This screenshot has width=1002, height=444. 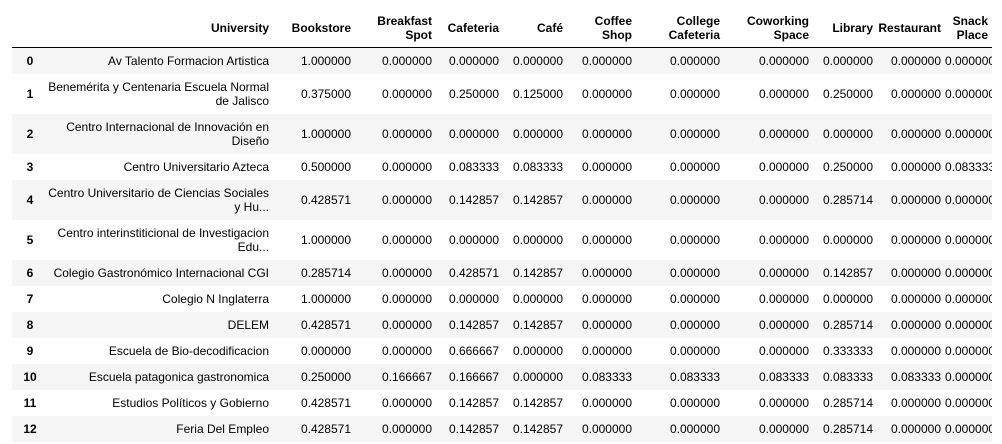 What do you see at coordinates (30, 324) in the screenshot?
I see `row-index: 8` at bounding box center [30, 324].